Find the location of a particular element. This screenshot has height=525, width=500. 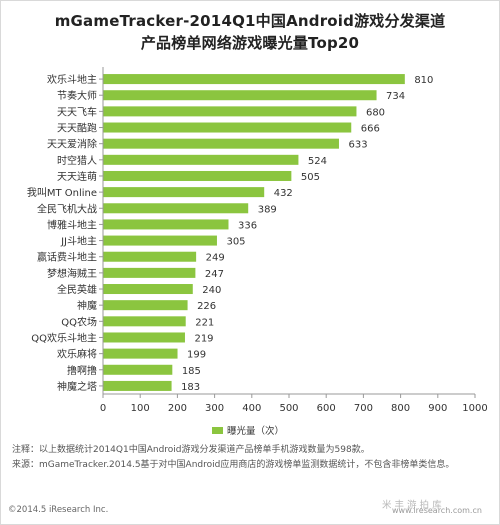

category-label: JJ斗地主 is located at coordinates (78, 241).